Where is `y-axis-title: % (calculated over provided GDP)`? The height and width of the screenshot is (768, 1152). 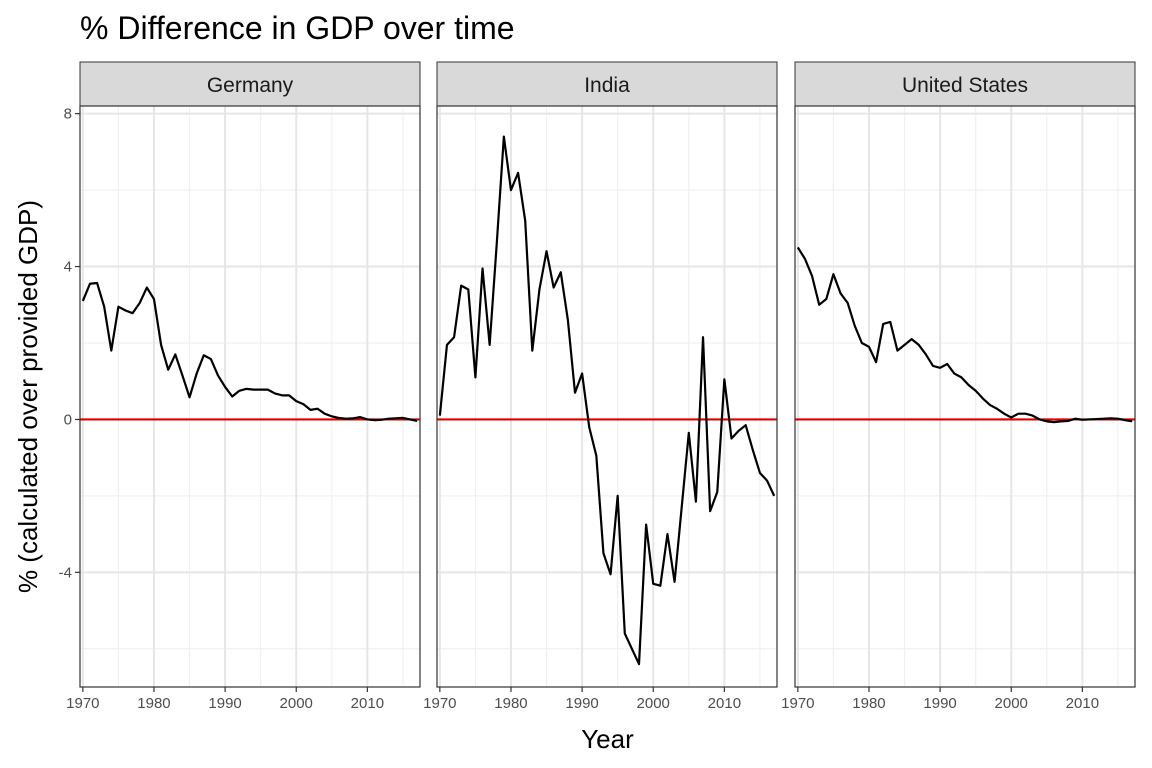
y-axis-title: % (calculated over provided GDP) is located at coordinates (28, 396).